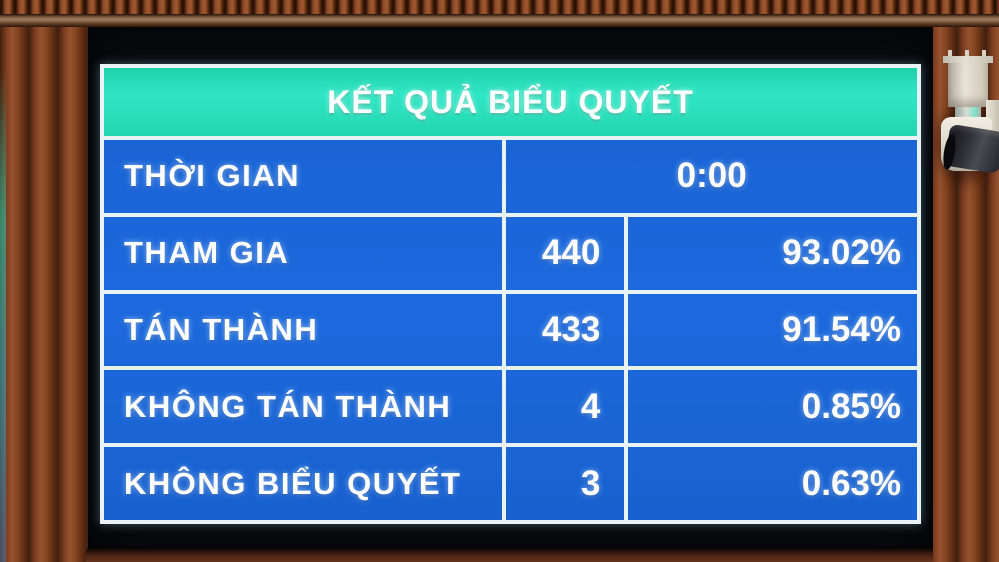  I want to click on row-count: 4, so click(563, 407).